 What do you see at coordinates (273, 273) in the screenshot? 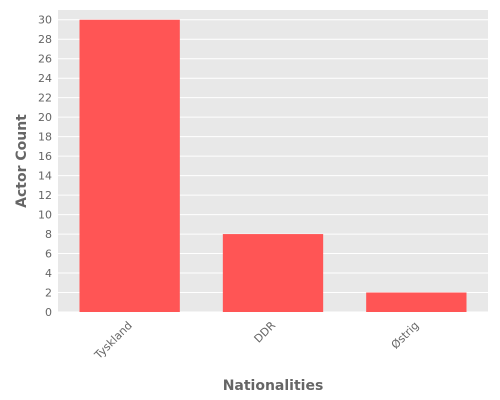
I see `bar-ddr` at bounding box center [273, 273].